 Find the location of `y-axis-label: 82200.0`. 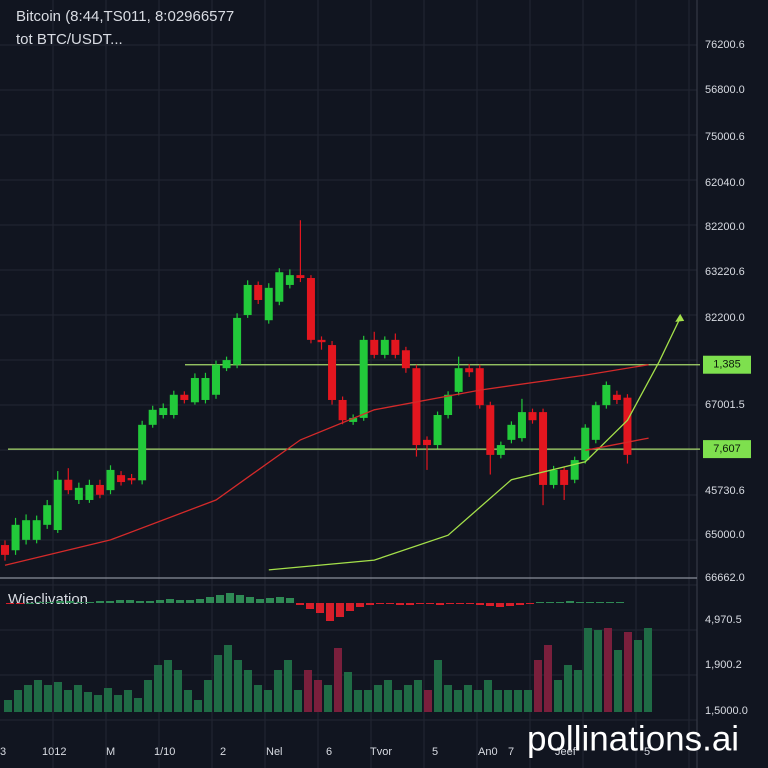

y-axis-label: 82200.0 is located at coordinates (725, 318).